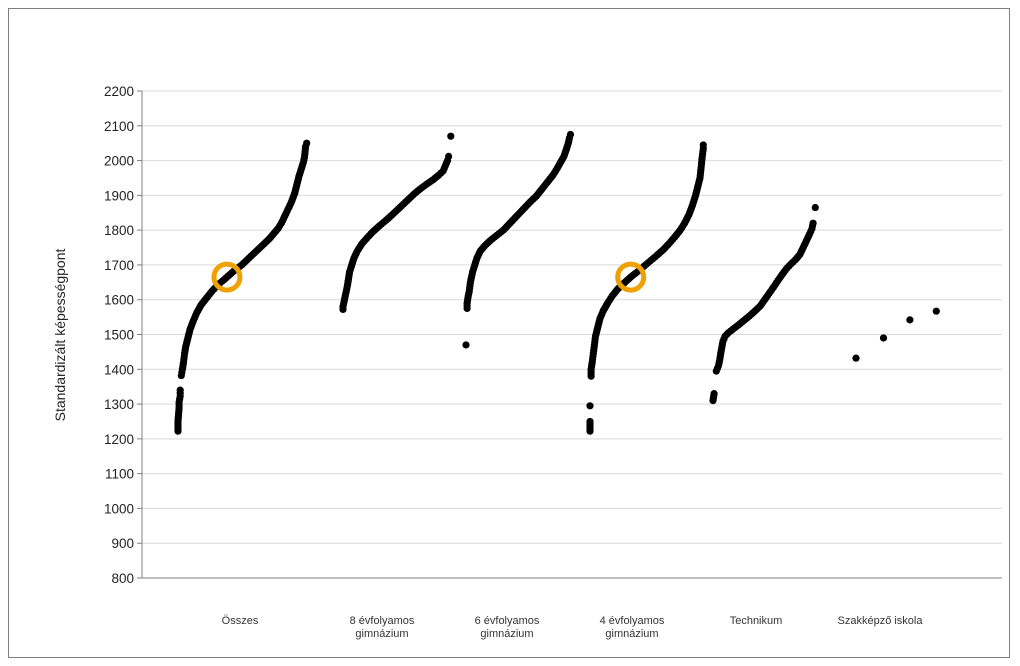 The width and height of the screenshot is (1020, 666). Describe the element at coordinates (119, 404) in the screenshot. I see `y-tick-label: 1300` at that location.